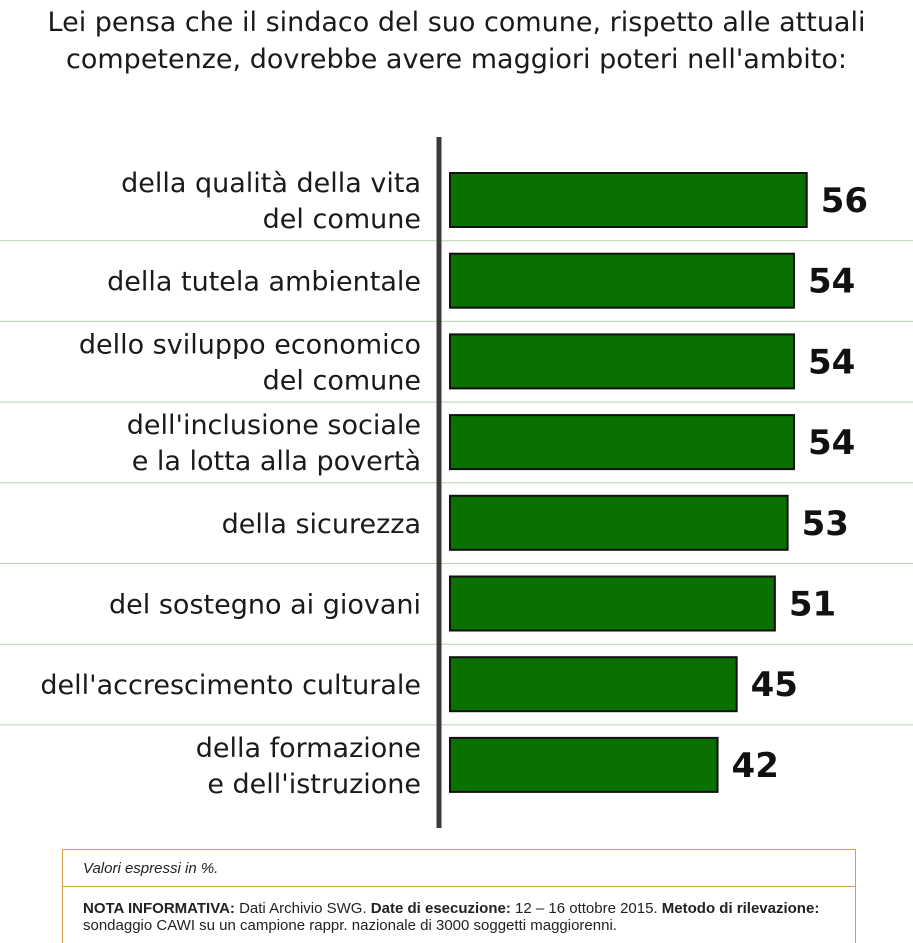 This screenshot has width=913, height=943. What do you see at coordinates (274, 425) in the screenshot?
I see `category-label: dell'inclusione sociale` at bounding box center [274, 425].